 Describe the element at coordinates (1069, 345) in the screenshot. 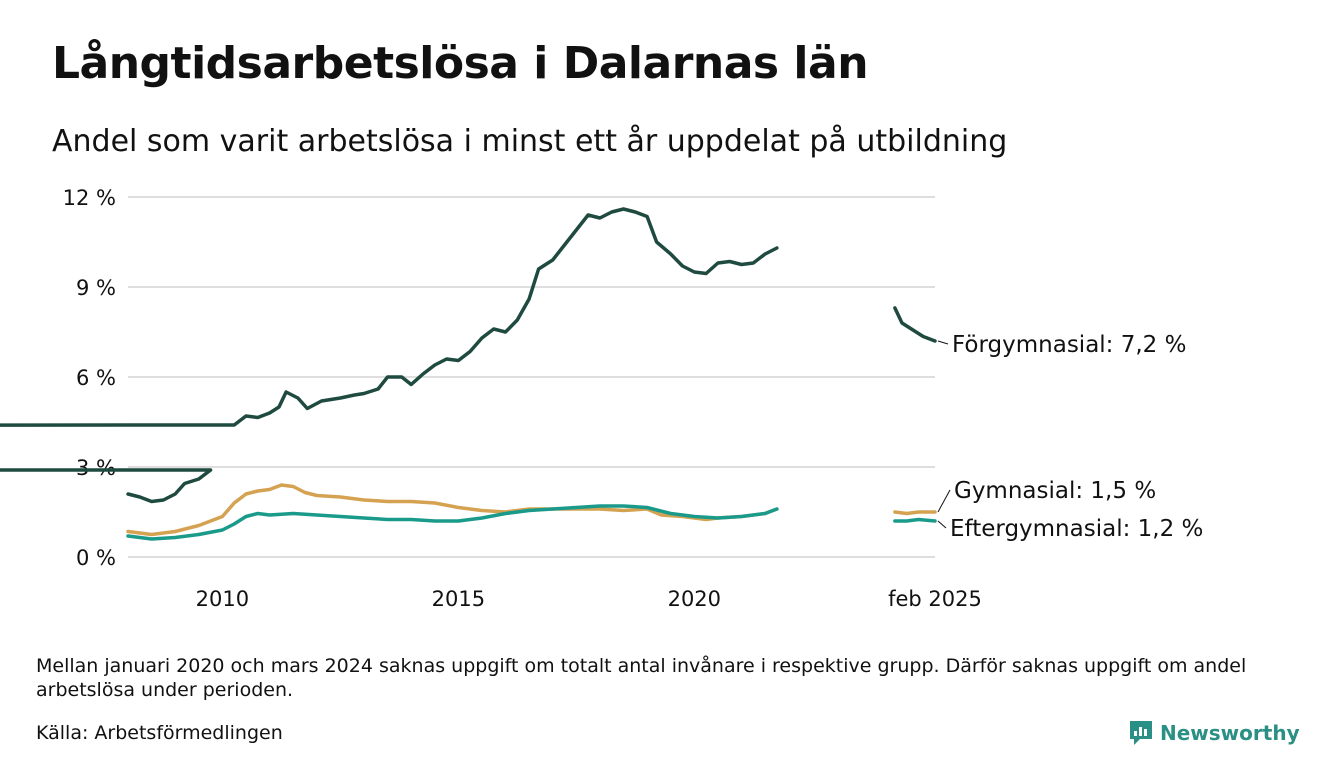

I see `series-end-label: Förgymnasial: 7,2 %` at that location.